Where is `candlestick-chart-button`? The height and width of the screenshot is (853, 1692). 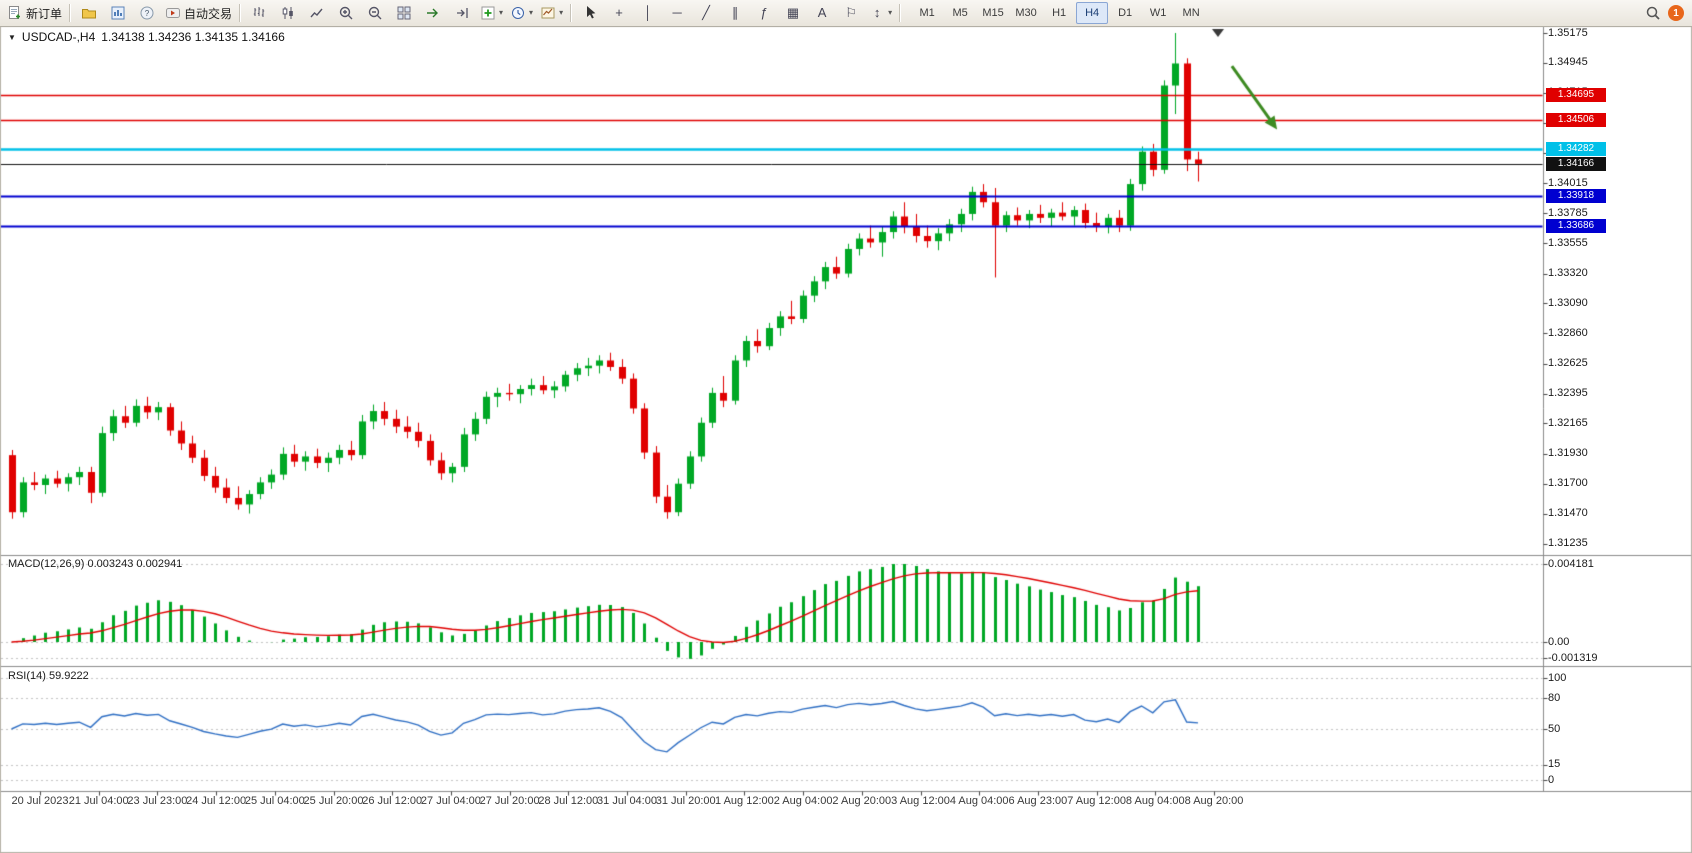
candlestick-chart-button is located at coordinates (288, 13).